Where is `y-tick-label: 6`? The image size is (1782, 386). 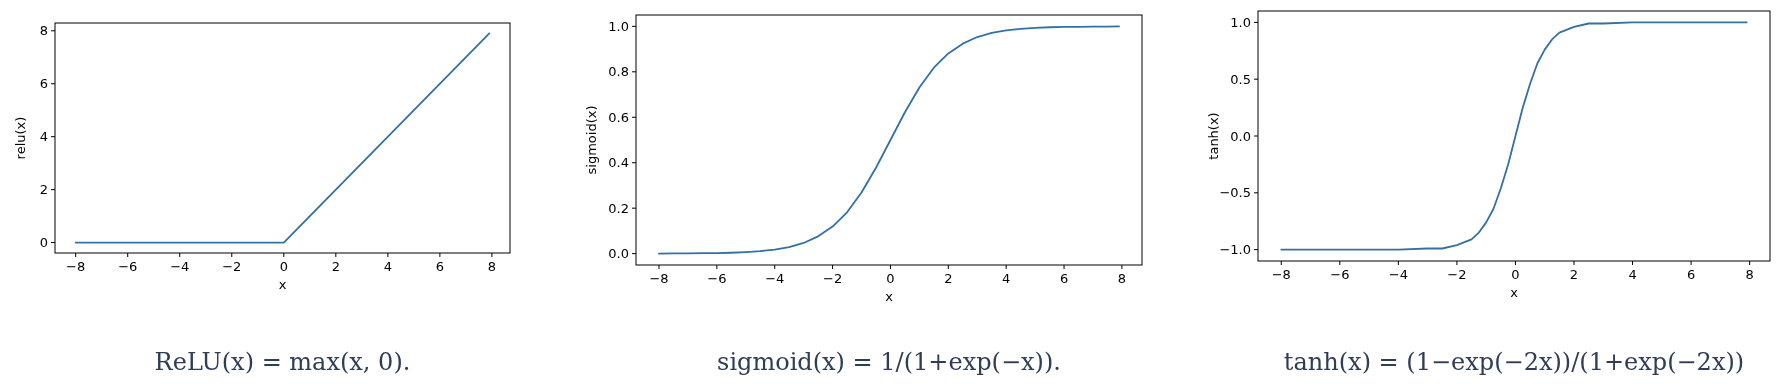 y-tick-label: 6 is located at coordinates (43, 84).